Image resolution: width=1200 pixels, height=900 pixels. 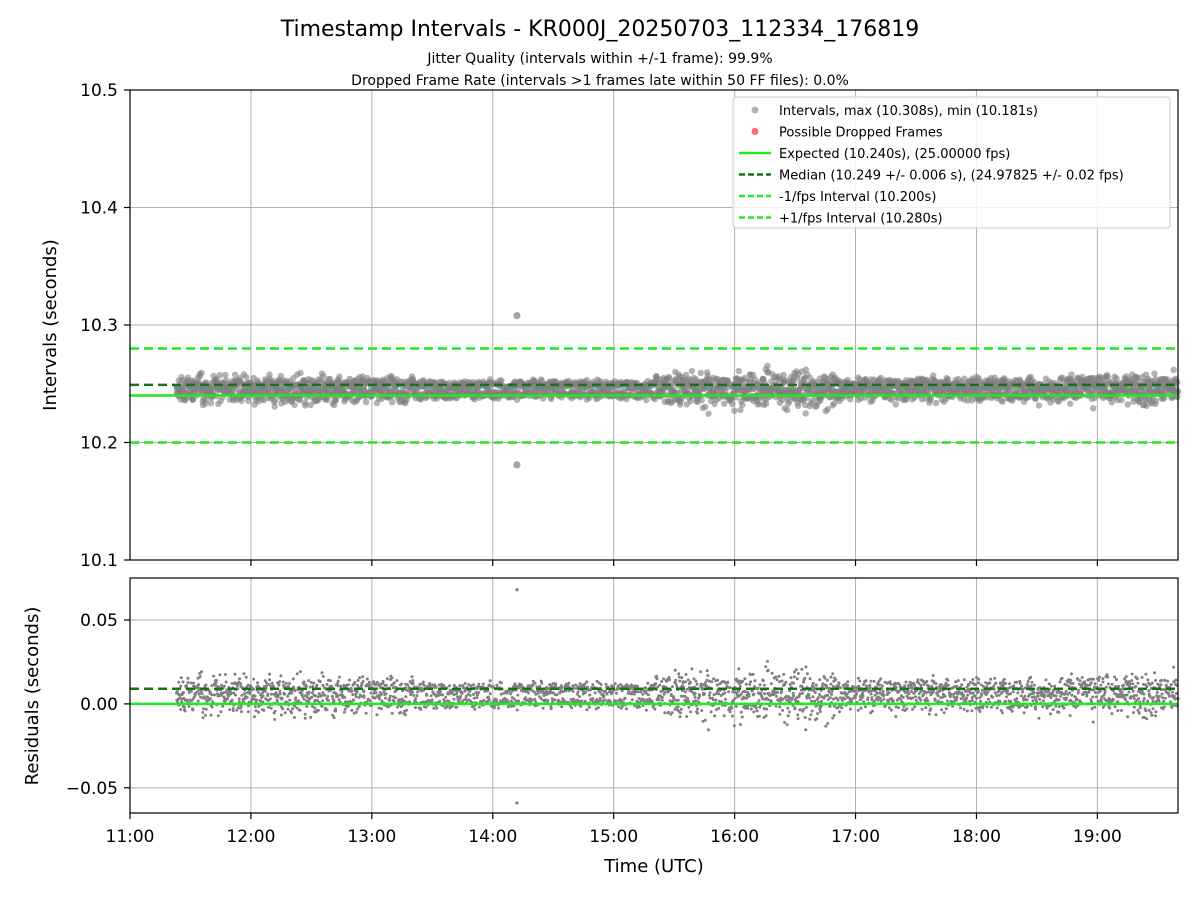 What do you see at coordinates (677, 390) in the screenshot?
I see `intervals-points` at bounding box center [677, 390].